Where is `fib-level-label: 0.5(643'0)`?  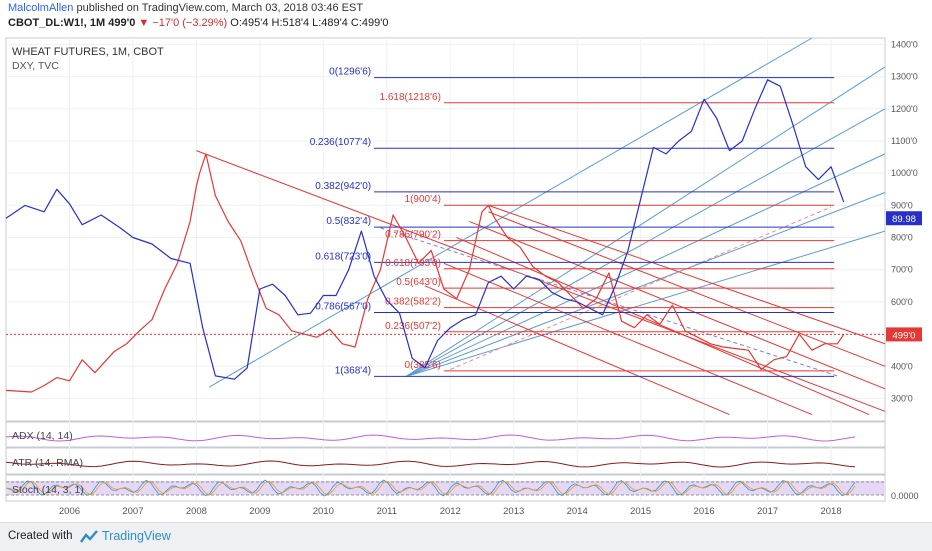
fib-level-label: 0.5(643'0) is located at coordinates (418, 282).